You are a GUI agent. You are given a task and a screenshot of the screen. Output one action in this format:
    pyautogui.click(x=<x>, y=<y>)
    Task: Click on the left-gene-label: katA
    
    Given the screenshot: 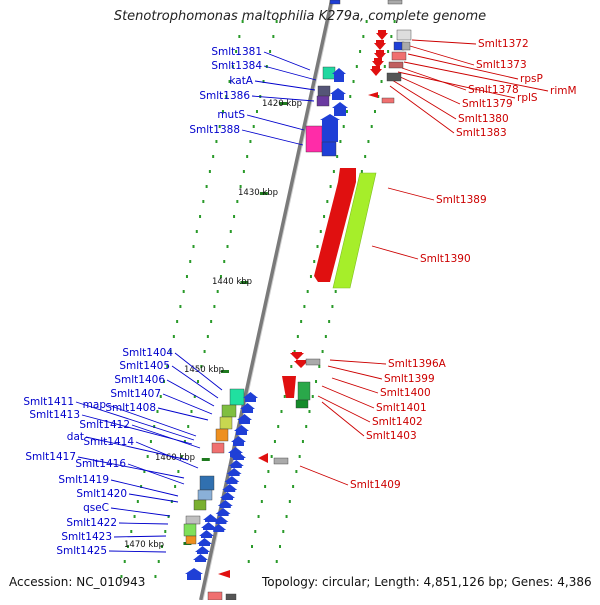 What is the action you would take?
    pyautogui.click(x=241, y=81)
    